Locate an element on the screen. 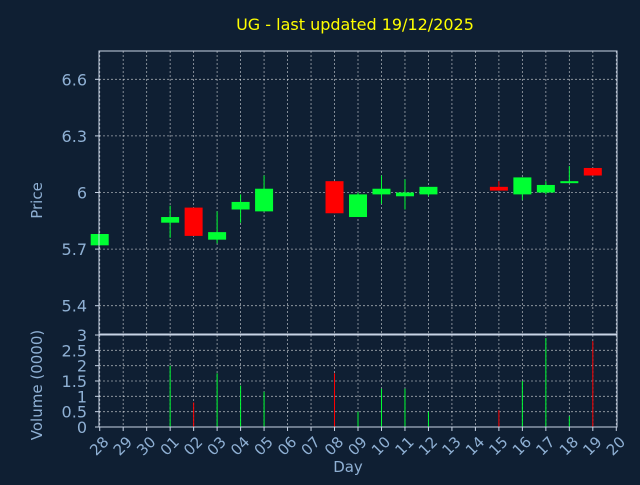 This screenshot has width=640, height=485. day-tick-label: 07 is located at coordinates (311, 446).